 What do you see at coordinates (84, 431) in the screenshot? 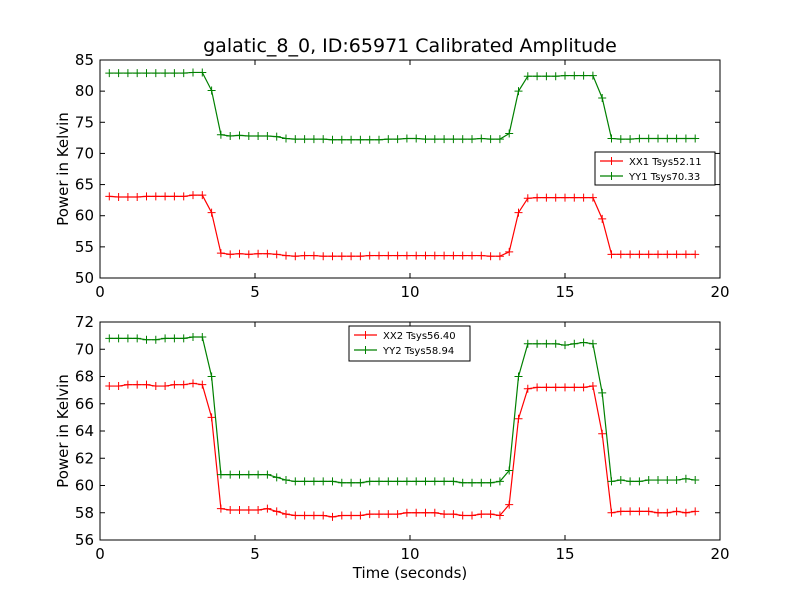
I see `y-tick-label: 64` at bounding box center [84, 431].